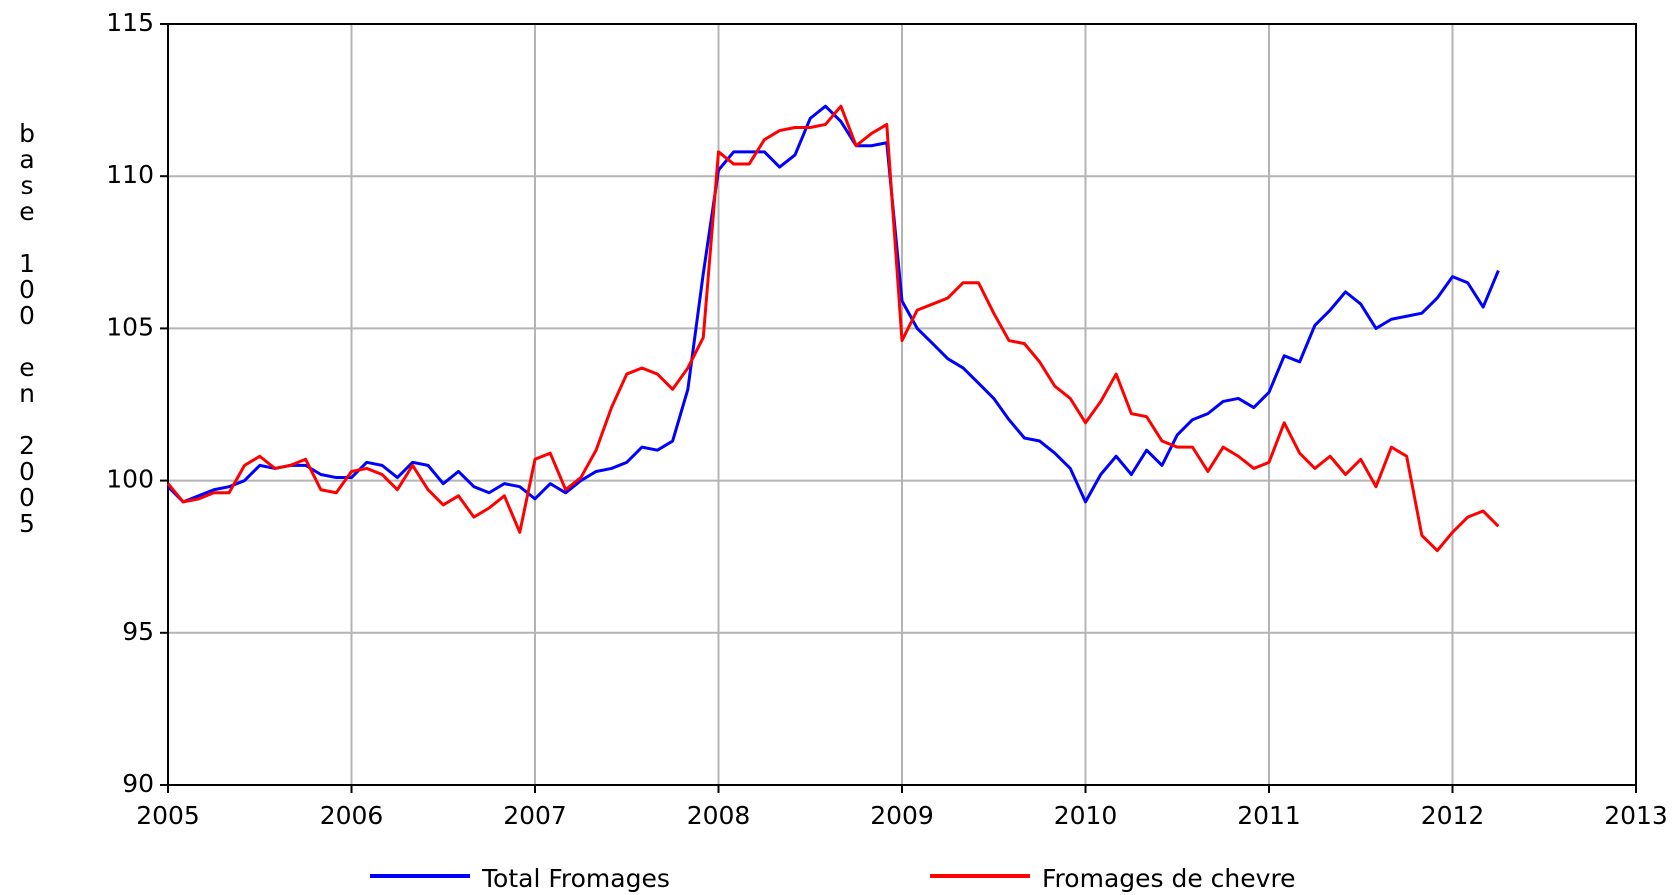 This screenshot has width=1677, height=895. What do you see at coordinates (719, 815) in the screenshot?
I see `x-tick-label: 2008` at bounding box center [719, 815].